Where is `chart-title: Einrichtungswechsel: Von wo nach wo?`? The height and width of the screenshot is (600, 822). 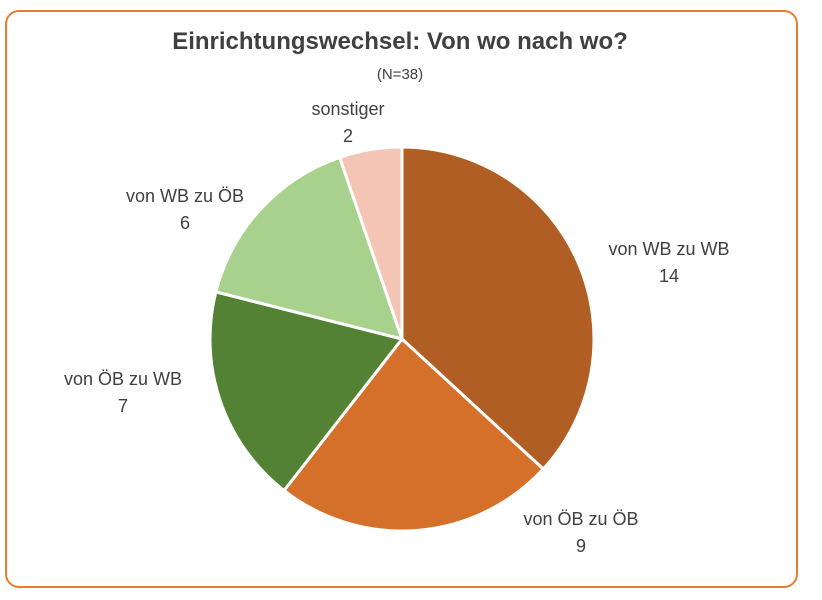
chart-title: Einrichtungswechsel: Von wo nach wo? is located at coordinates (400, 41).